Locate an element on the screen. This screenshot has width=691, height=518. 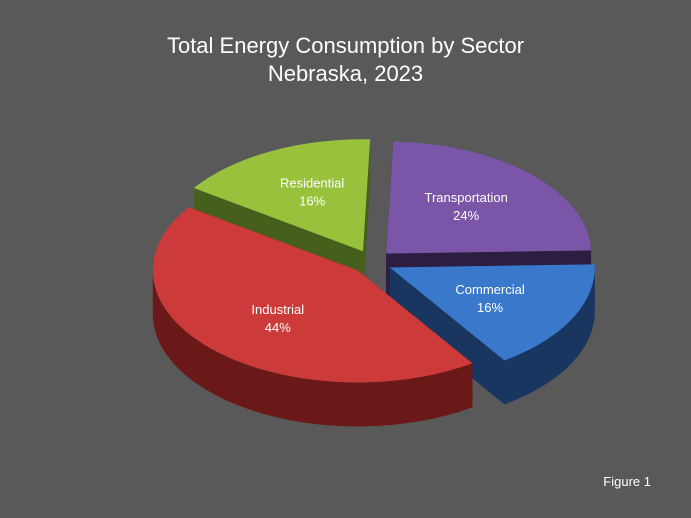
figure-label: Figure 1 is located at coordinates (627, 481).